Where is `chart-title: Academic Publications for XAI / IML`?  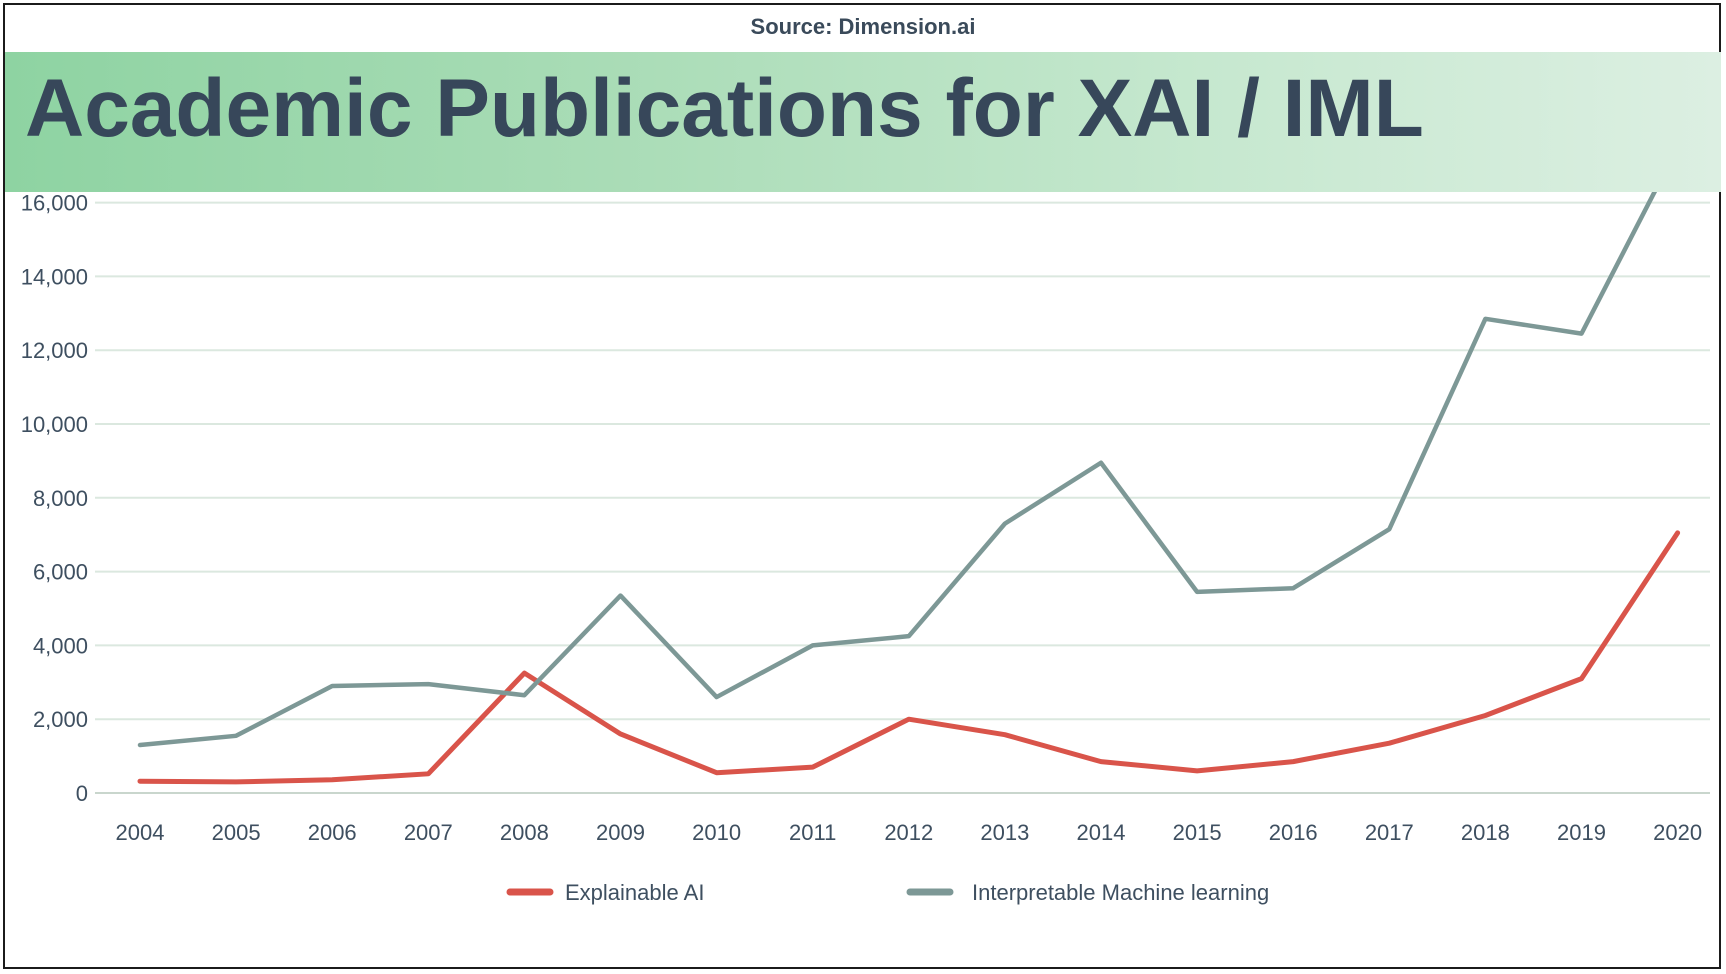
chart-title: Academic Publications for XAI / IML is located at coordinates (724, 108).